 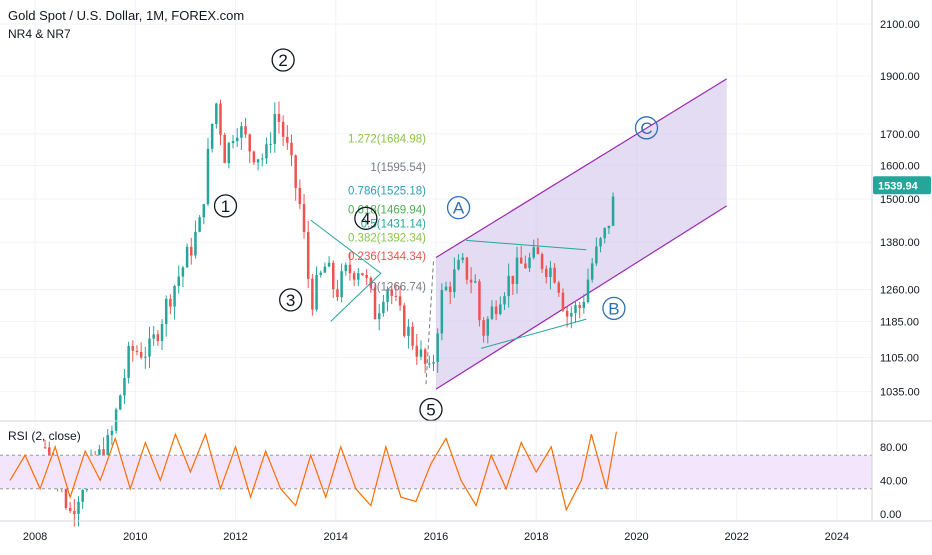 What do you see at coordinates (387, 140) in the screenshot?
I see `fib-level-label: 1.272(1684.98)` at bounding box center [387, 140].